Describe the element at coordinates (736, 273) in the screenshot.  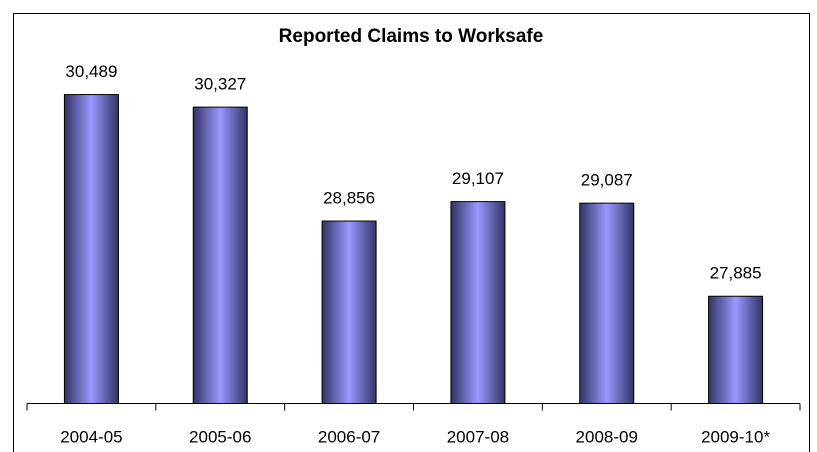
I see `data-label: 27,885` at that location.